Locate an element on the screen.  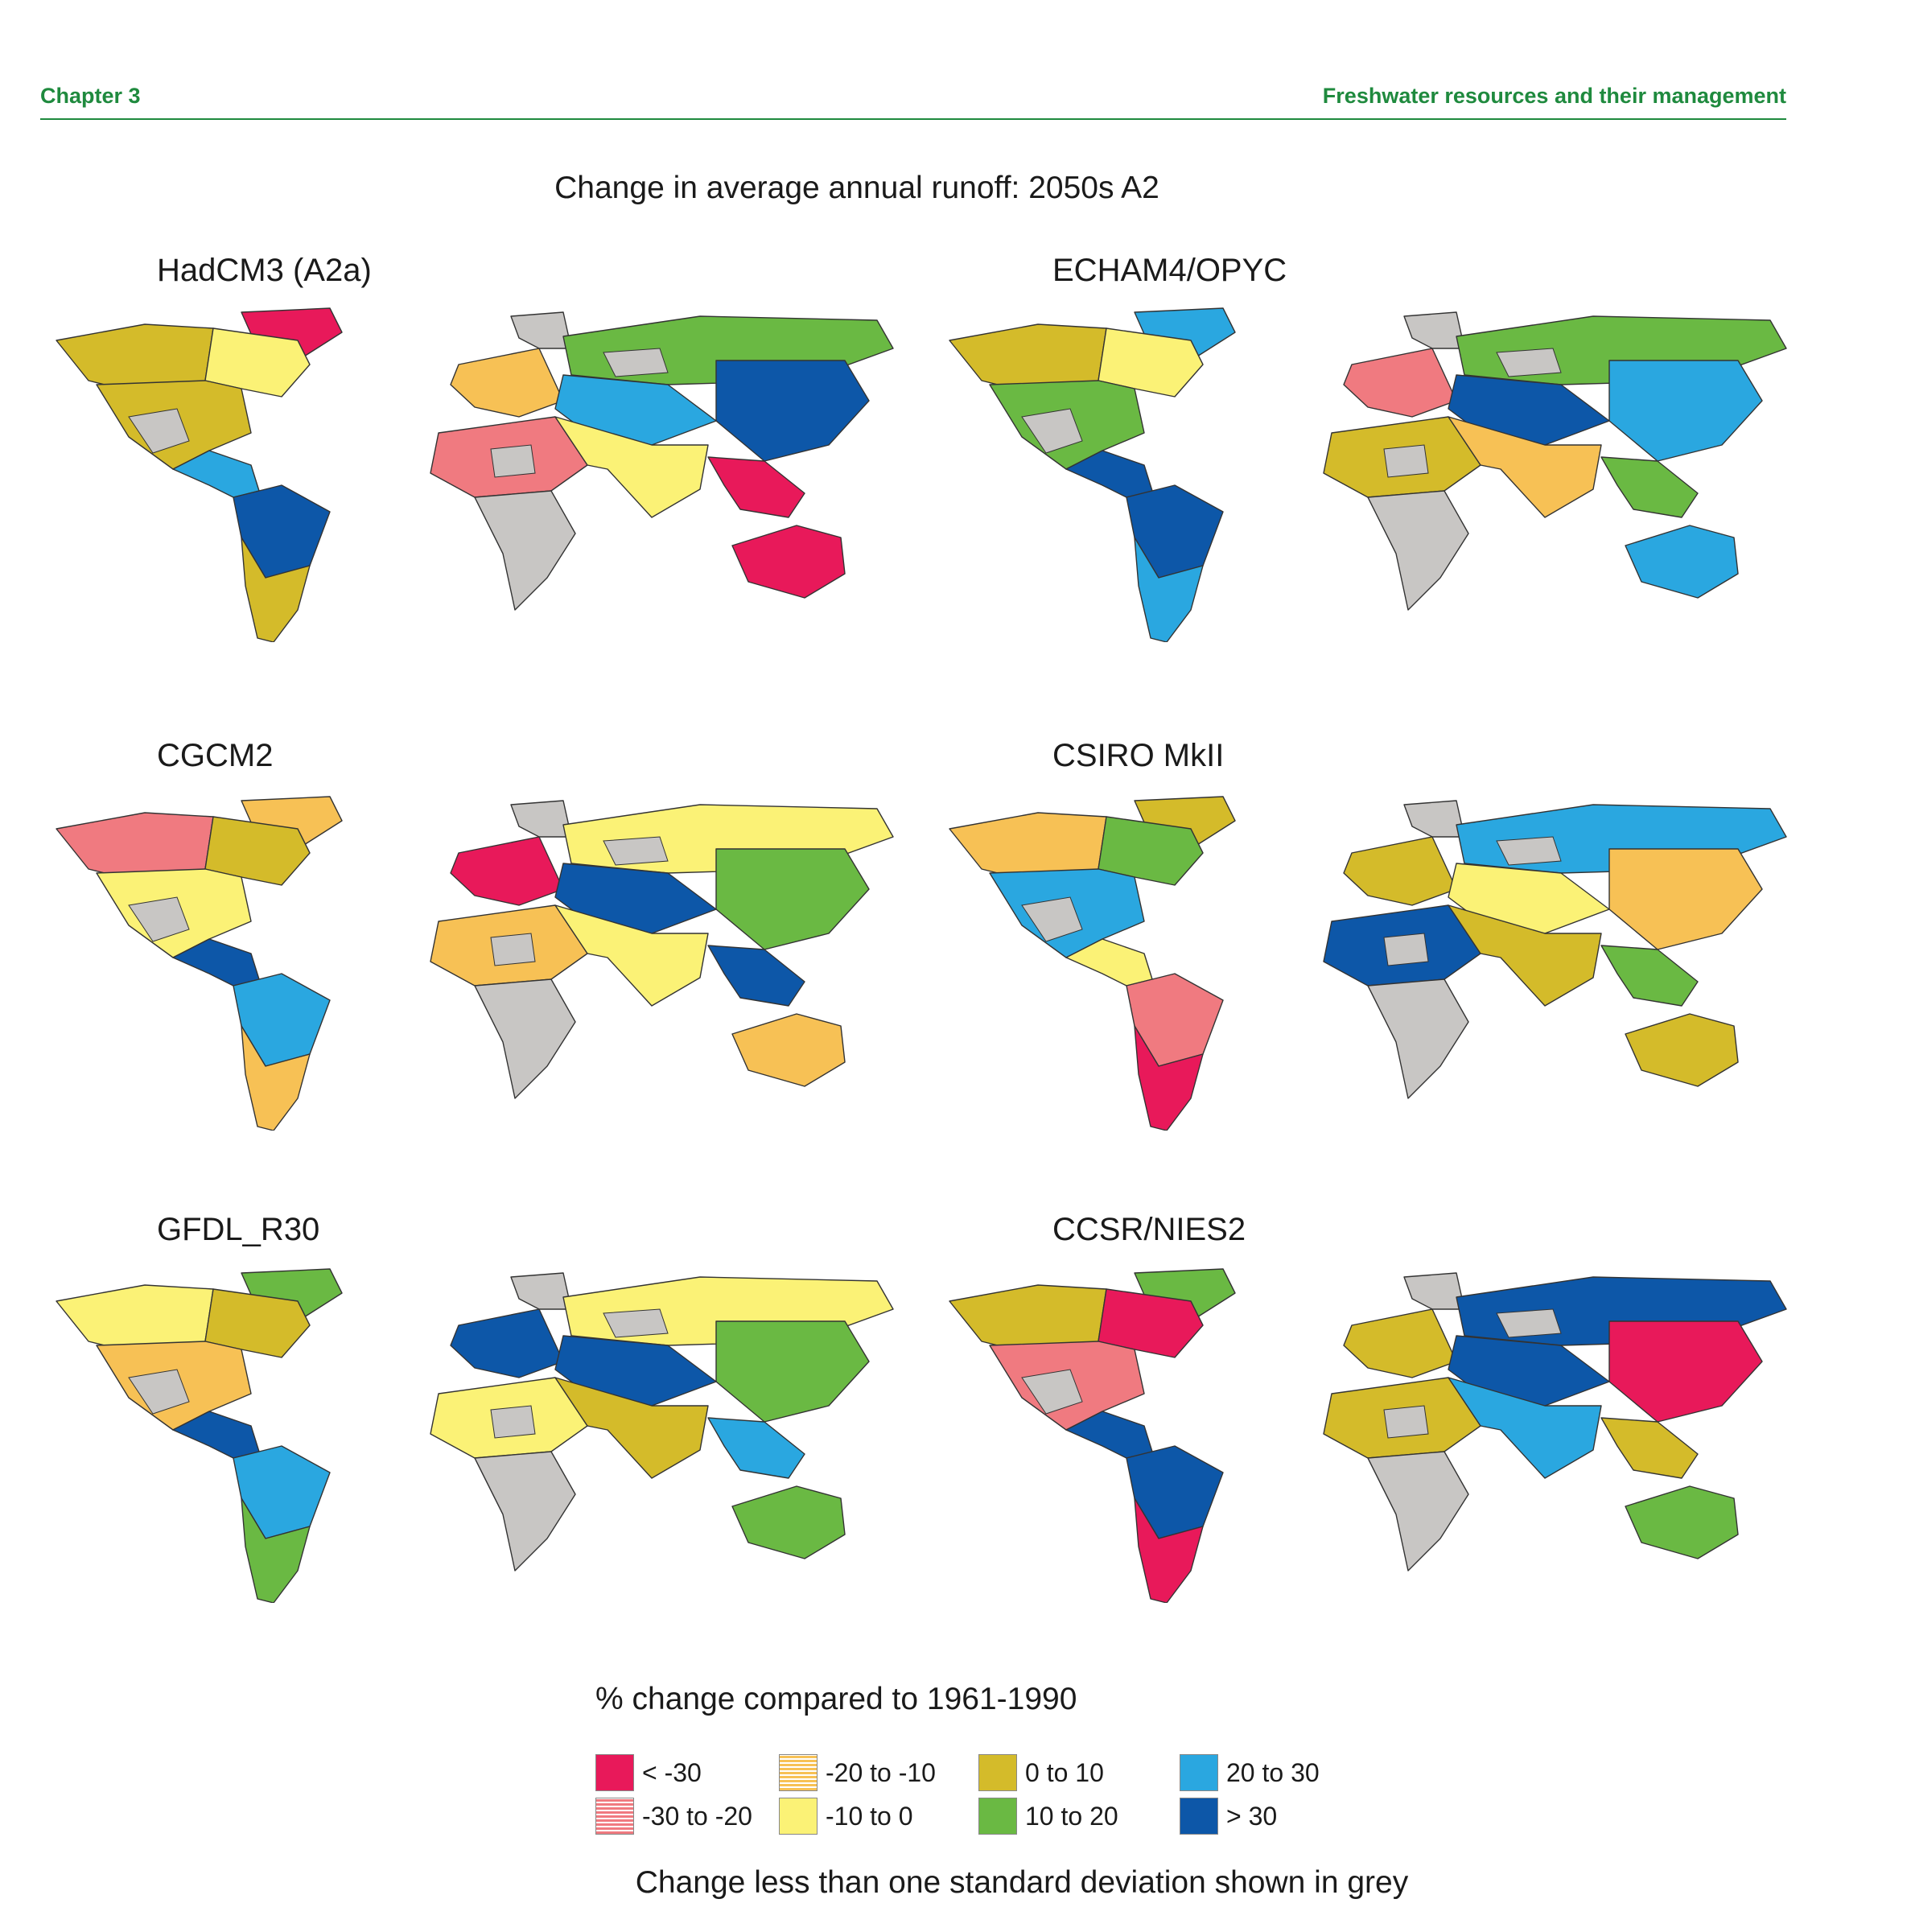
legend-label: -10 to 0 is located at coordinates (870, 1816).